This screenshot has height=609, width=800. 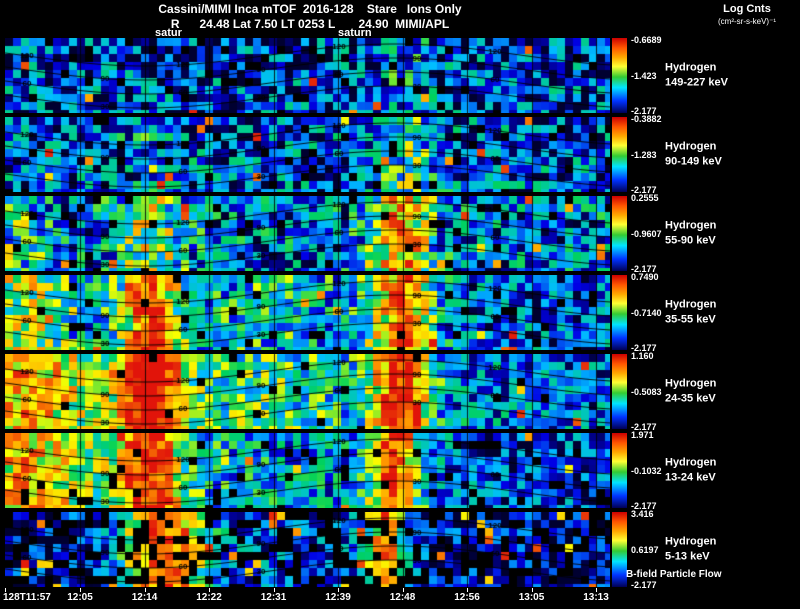 I want to click on energy-range-label: 35-55 keV, so click(x=690, y=319).